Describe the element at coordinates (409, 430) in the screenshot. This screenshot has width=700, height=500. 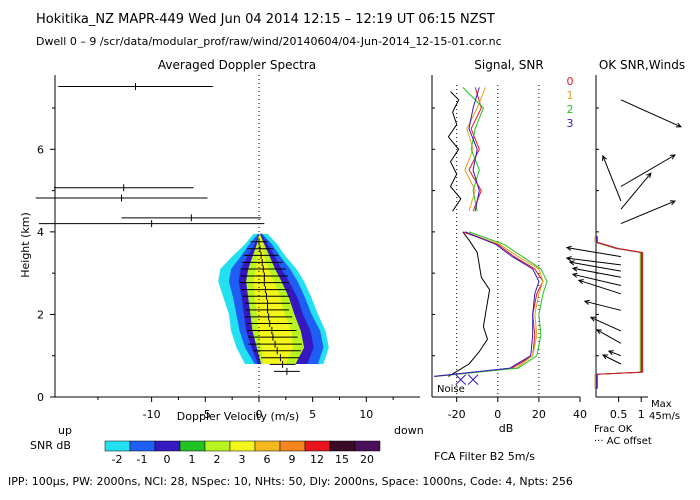
I see `down-label: down` at that location.